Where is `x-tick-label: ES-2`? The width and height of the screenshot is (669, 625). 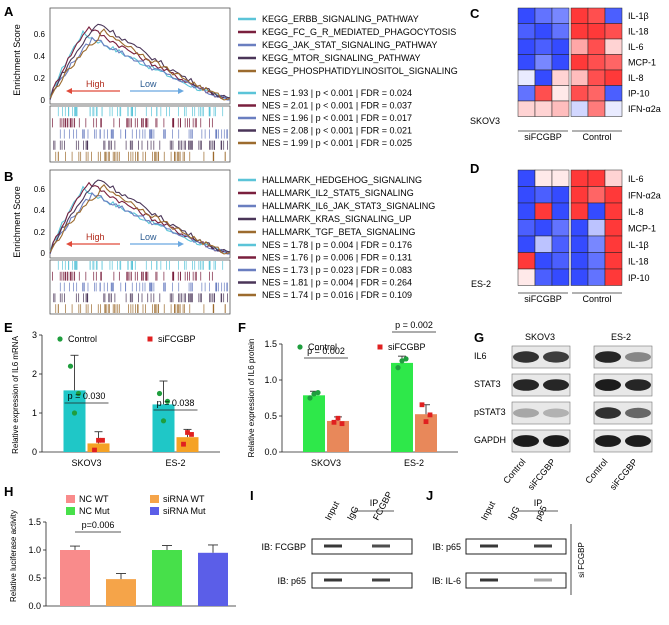
x-tick-label: ES-2 is located at coordinates (175, 463).